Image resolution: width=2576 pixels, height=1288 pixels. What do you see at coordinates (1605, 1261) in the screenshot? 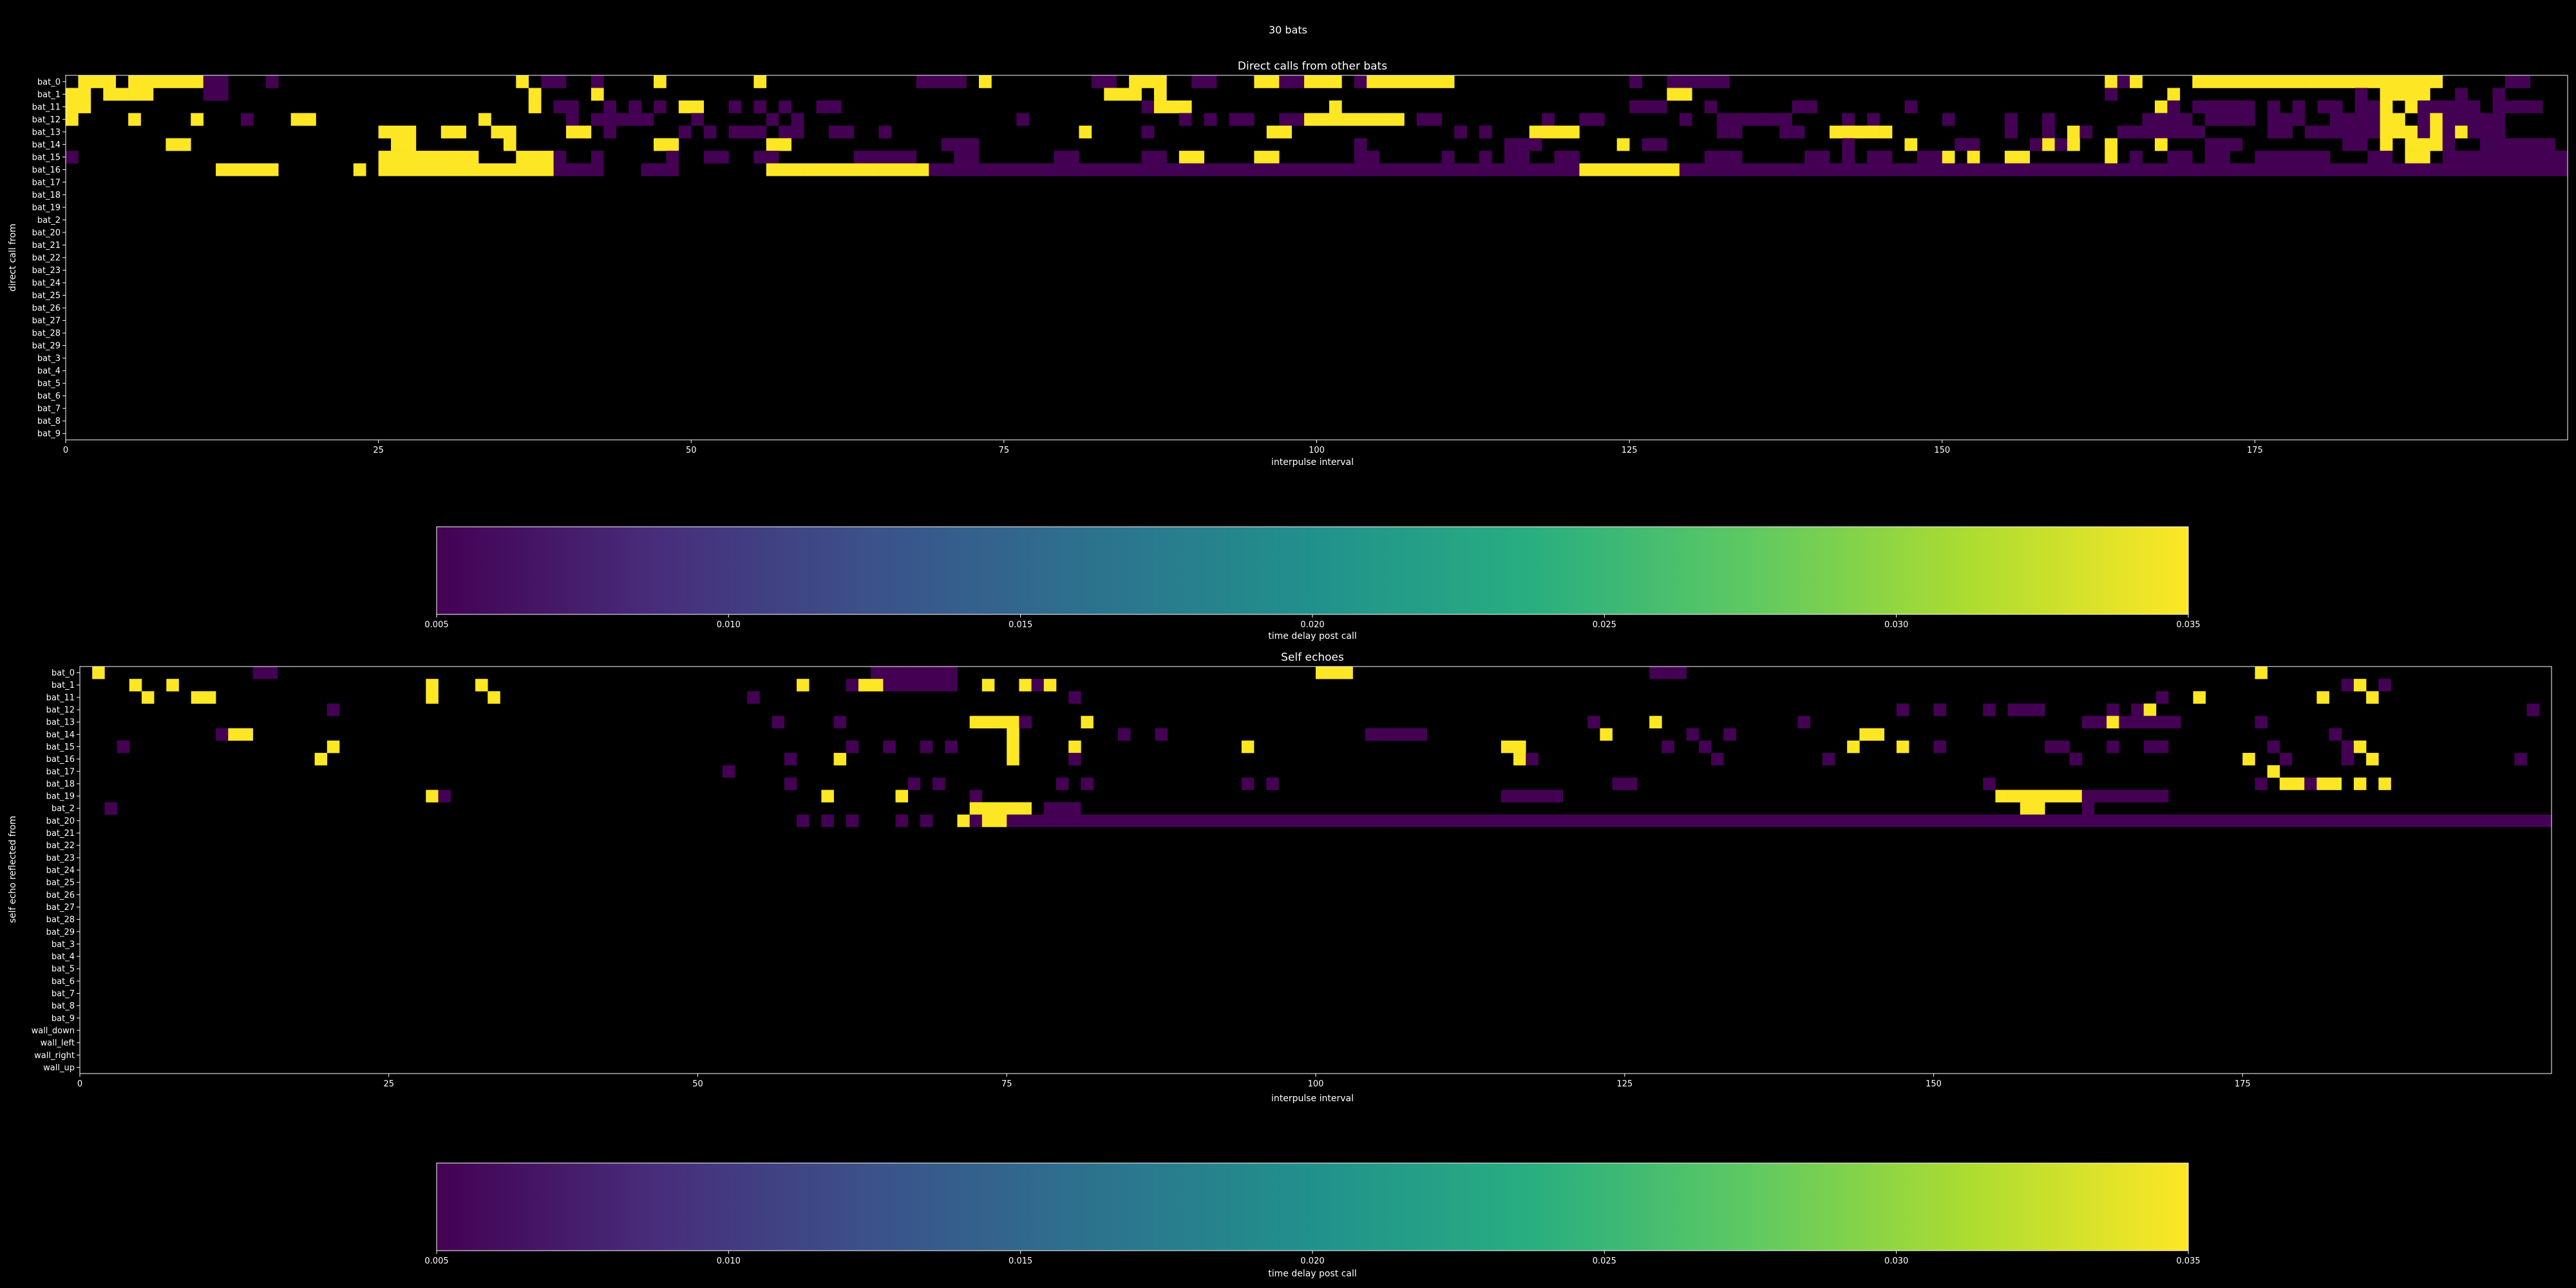
I see `colorbar-tick-label: 0.025` at bounding box center [1605, 1261].